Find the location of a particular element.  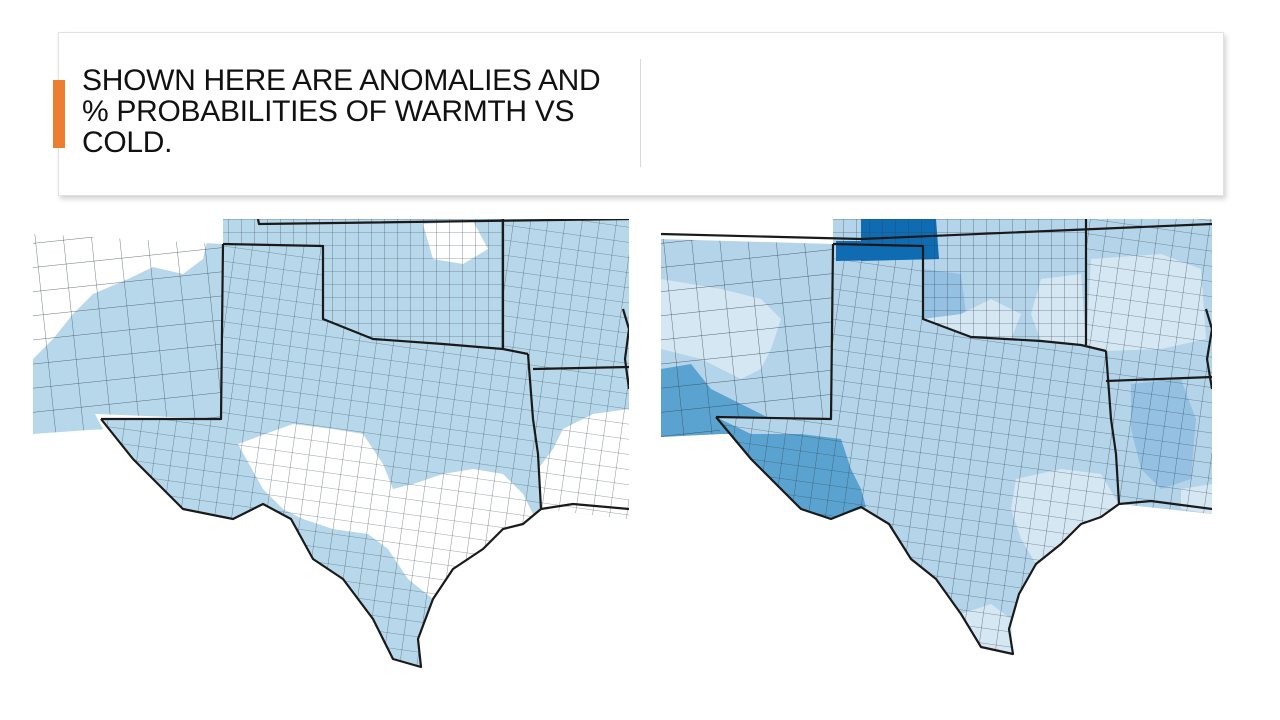

card-divider is located at coordinates (640, 113).